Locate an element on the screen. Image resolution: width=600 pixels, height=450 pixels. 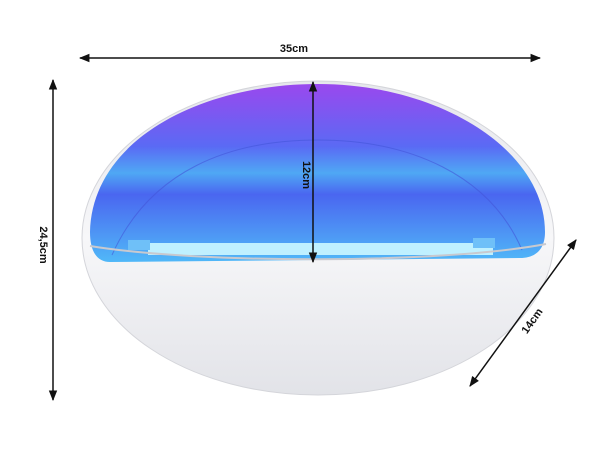
inner-height-dimension: 12cm is located at coordinates (309, 172).